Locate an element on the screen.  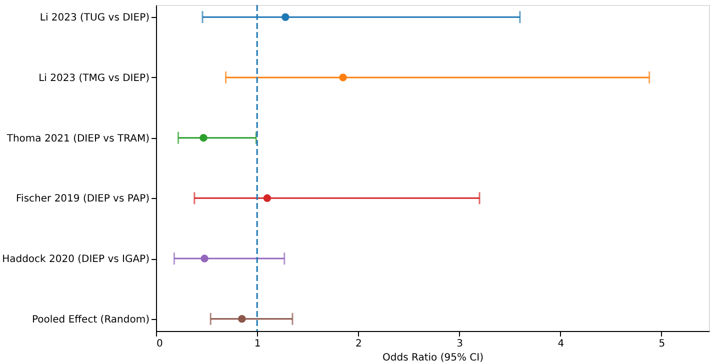
y-tick-label: Haddock 2020 (DIEP vs IGAP) is located at coordinates (76, 260).